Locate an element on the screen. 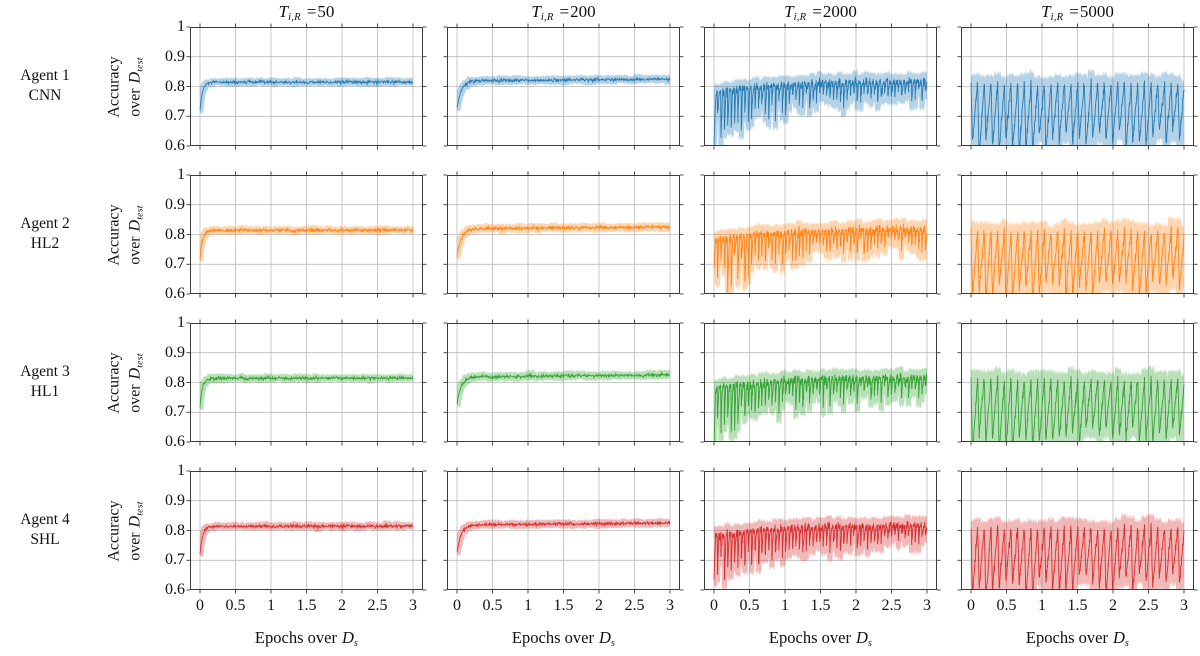 The height and width of the screenshot is (656, 1200). x-axis-label: Epochs over Ds is located at coordinates (1078, 638).